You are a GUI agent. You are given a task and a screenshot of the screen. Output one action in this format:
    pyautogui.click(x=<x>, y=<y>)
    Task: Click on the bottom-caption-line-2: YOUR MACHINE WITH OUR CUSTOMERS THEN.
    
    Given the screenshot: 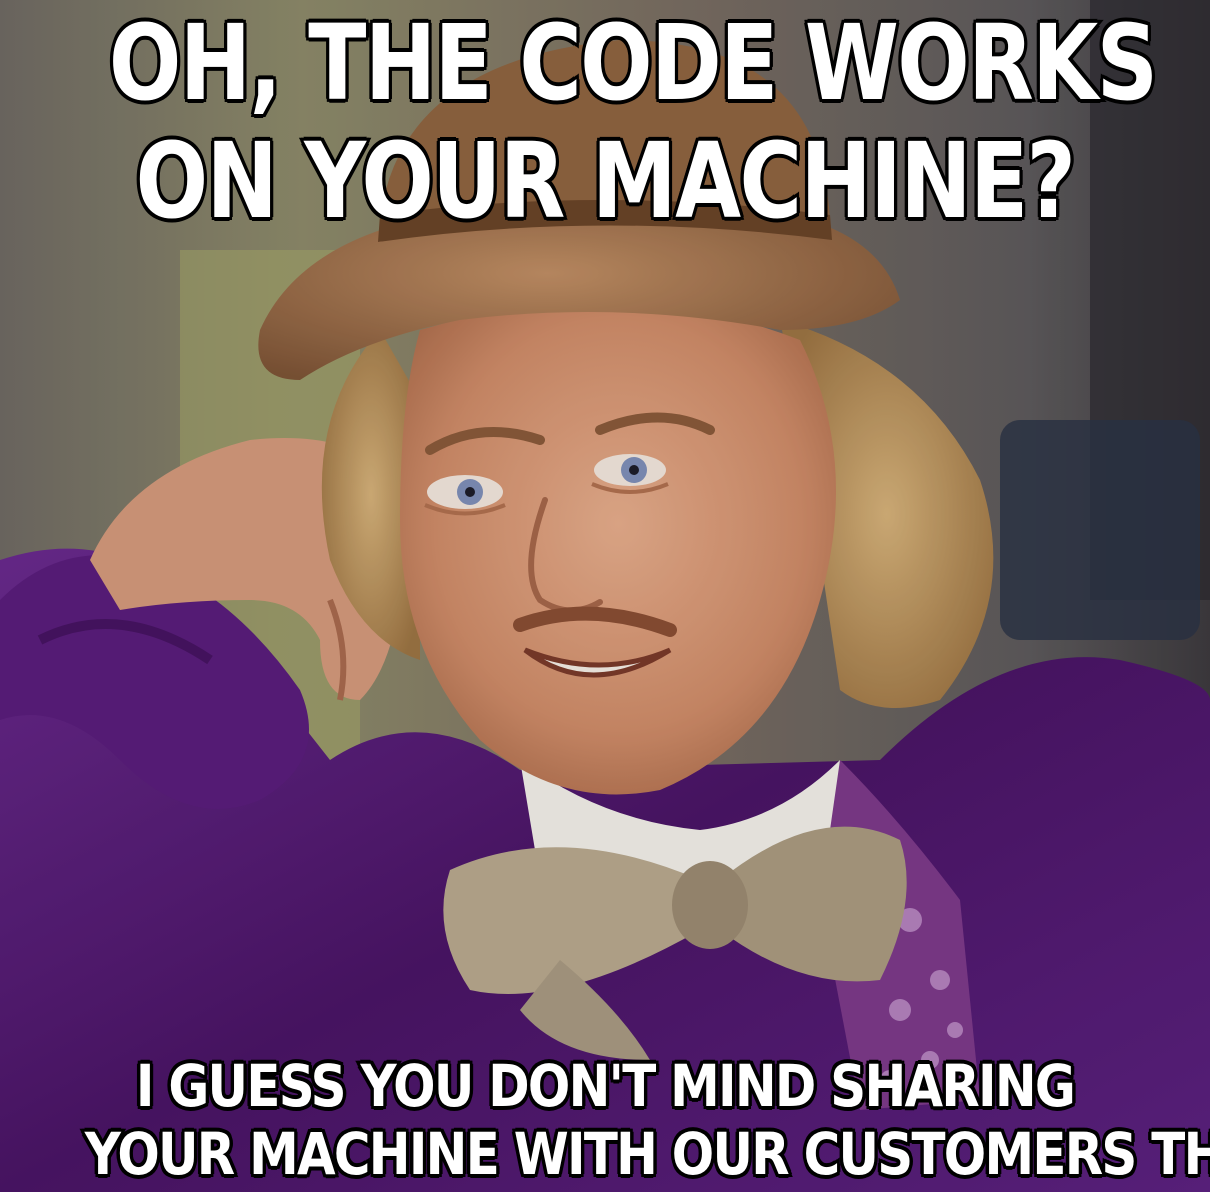 What is the action you would take?
    pyautogui.click(x=646, y=1154)
    